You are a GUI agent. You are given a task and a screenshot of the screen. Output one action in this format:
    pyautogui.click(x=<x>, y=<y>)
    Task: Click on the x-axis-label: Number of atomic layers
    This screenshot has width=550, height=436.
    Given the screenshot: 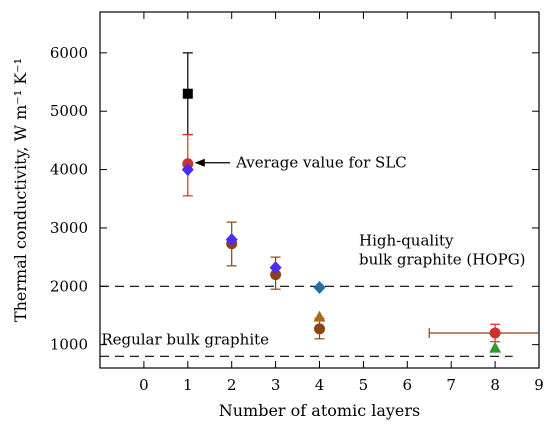 What is the action you would take?
    pyautogui.click(x=320, y=410)
    